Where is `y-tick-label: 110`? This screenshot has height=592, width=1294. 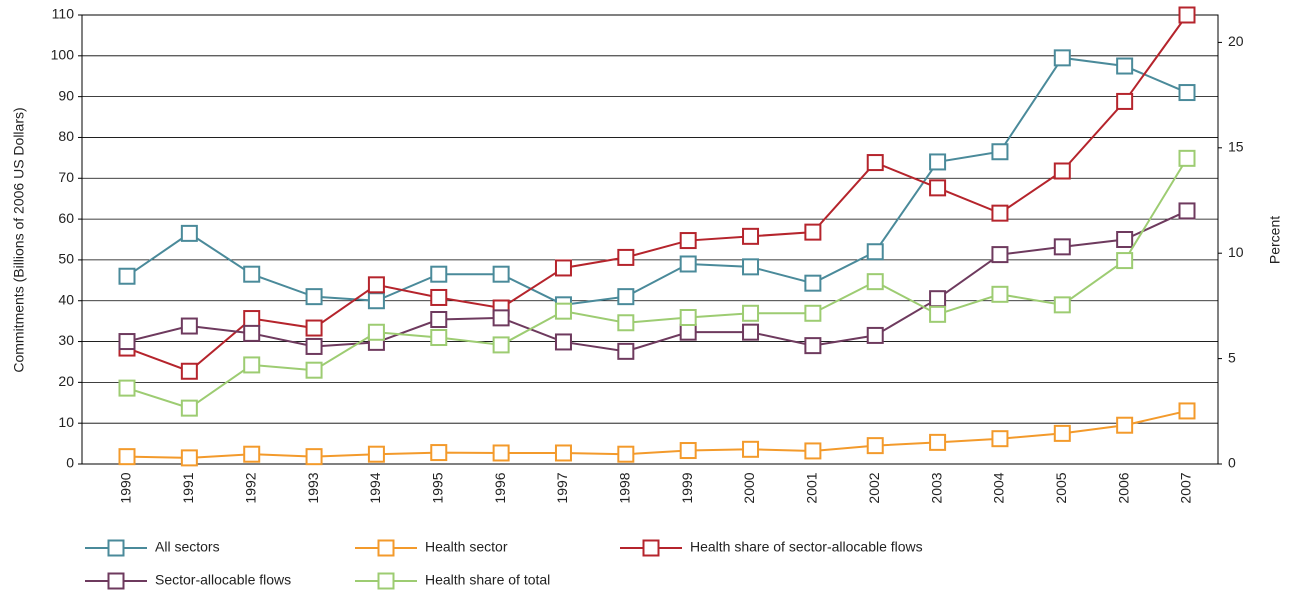 y-tick-label: 110 is located at coordinates (63, 14).